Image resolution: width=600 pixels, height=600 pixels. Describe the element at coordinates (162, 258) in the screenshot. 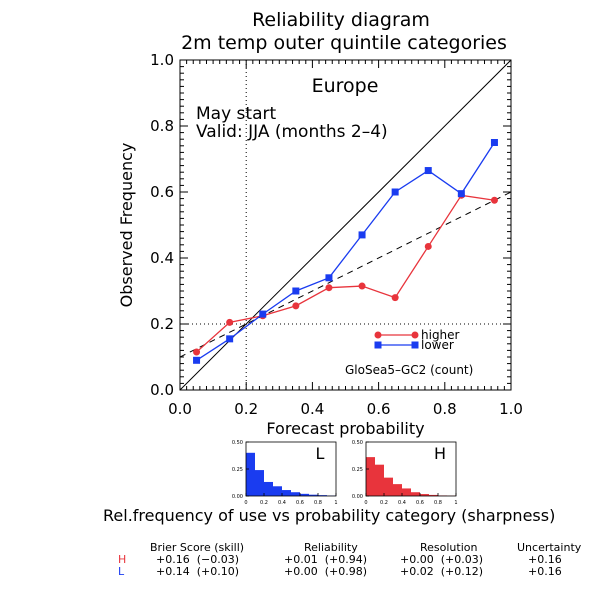

I see `y-tick-label: 0.4` at that location.